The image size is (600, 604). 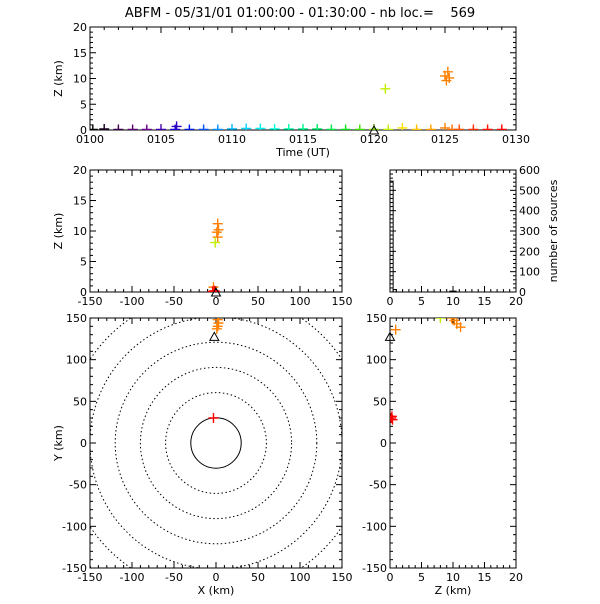 What do you see at coordinates (83, 130) in the screenshot?
I see `time_height-y-tick-label: 0` at bounding box center [83, 130].